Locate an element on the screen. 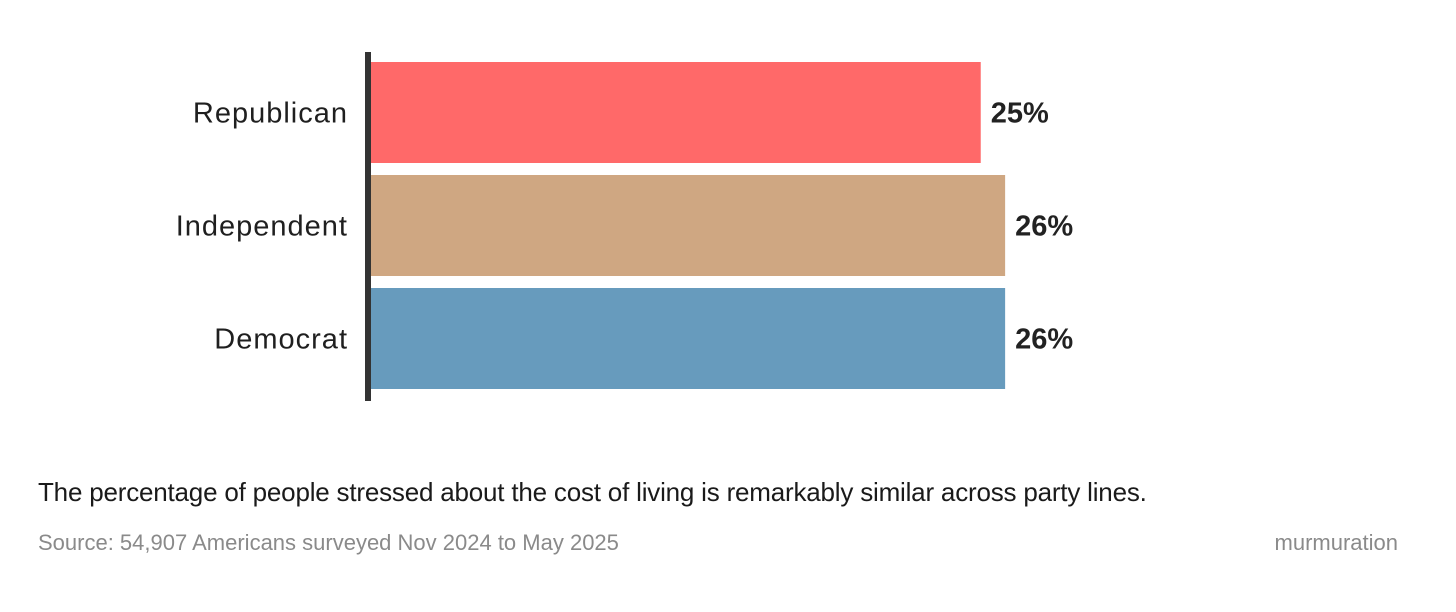 This screenshot has height=612, width=1456. value-label-democrat: 26% is located at coordinates (1044, 340).